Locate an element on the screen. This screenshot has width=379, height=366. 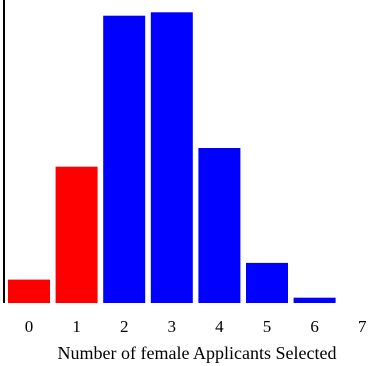
x-tick-label-6: 6 is located at coordinates (314, 326).